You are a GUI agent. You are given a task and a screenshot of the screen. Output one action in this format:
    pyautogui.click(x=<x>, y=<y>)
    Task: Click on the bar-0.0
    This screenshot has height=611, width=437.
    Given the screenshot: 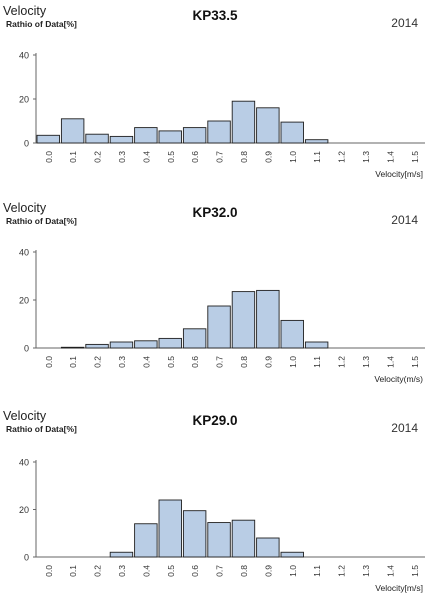 What is the action you would take?
    pyautogui.click(x=48, y=139)
    